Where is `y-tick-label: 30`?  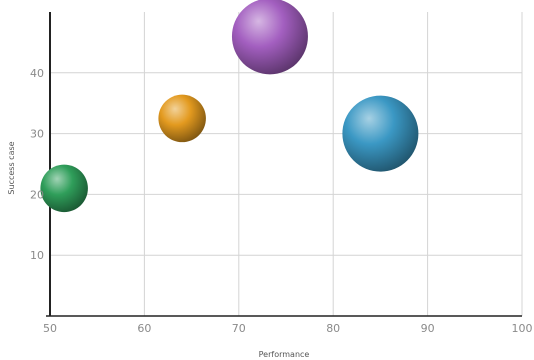
y-tick-label: 30 is located at coordinates (37, 134).